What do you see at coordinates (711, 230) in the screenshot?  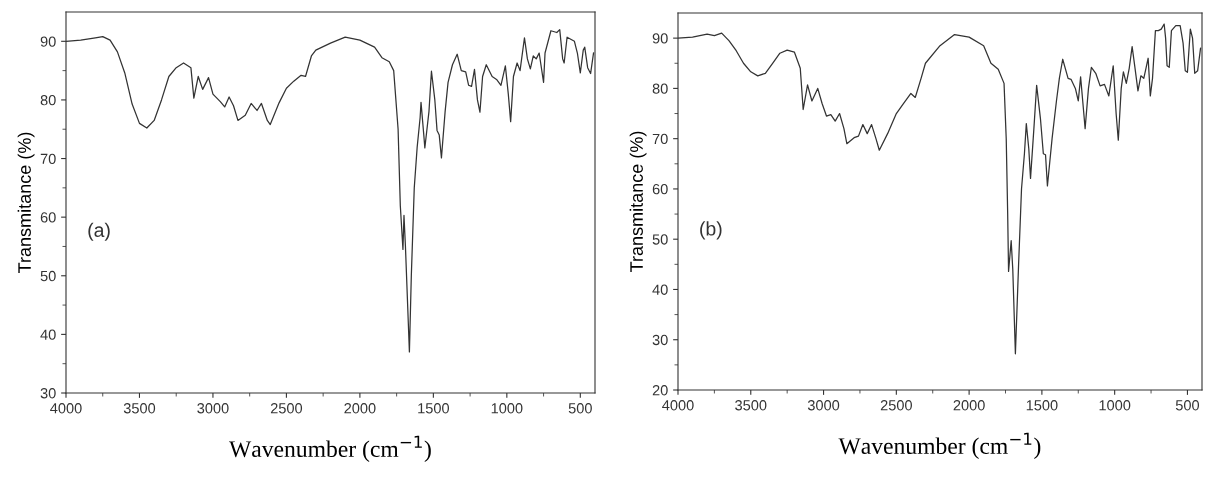 I see `annotation: (b)` at bounding box center [711, 230].